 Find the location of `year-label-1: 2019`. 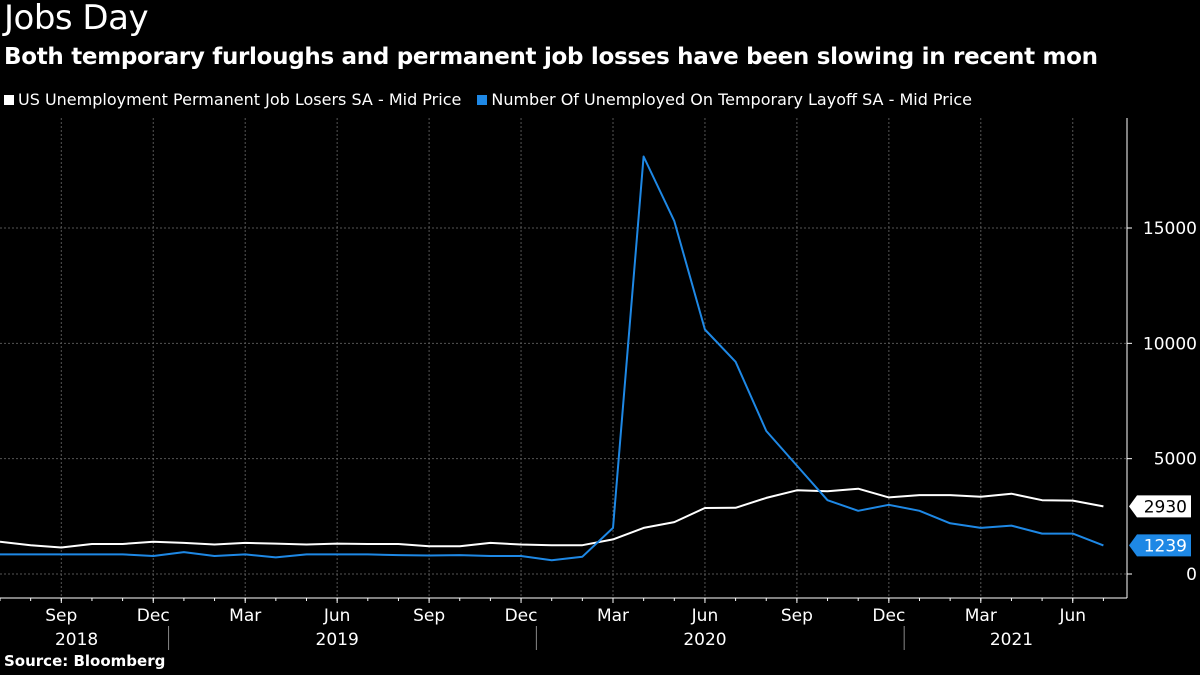

year-label-1: 2019 is located at coordinates (337, 640).